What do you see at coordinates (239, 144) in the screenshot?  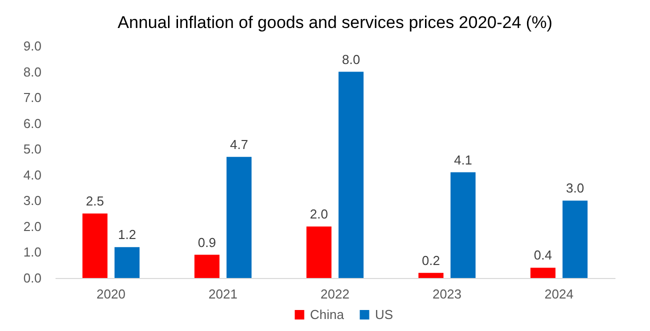 I see `data-label: 4.7` at bounding box center [239, 144].